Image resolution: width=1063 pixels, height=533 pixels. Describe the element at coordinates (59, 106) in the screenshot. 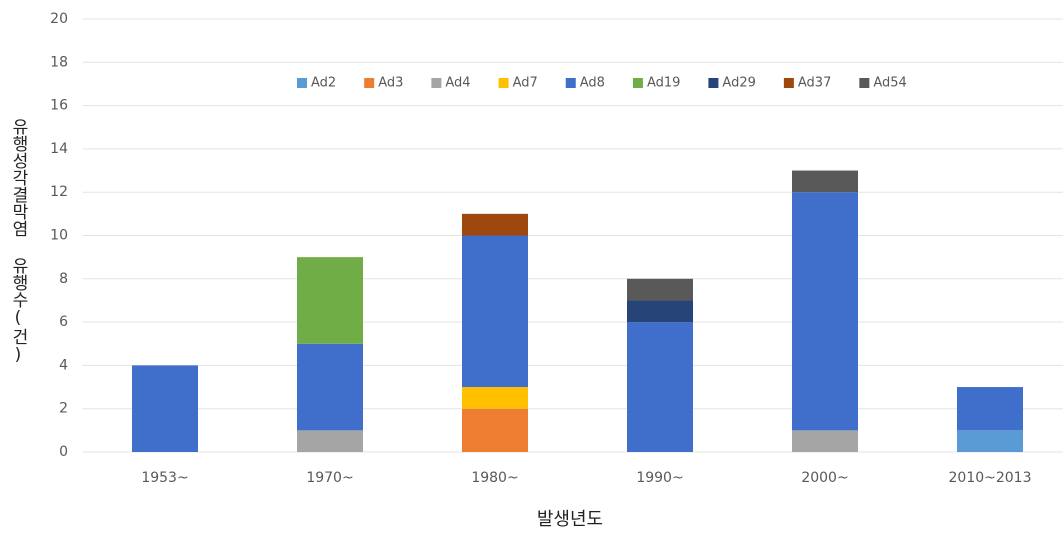

I see `y-tick-label: 16` at that location.